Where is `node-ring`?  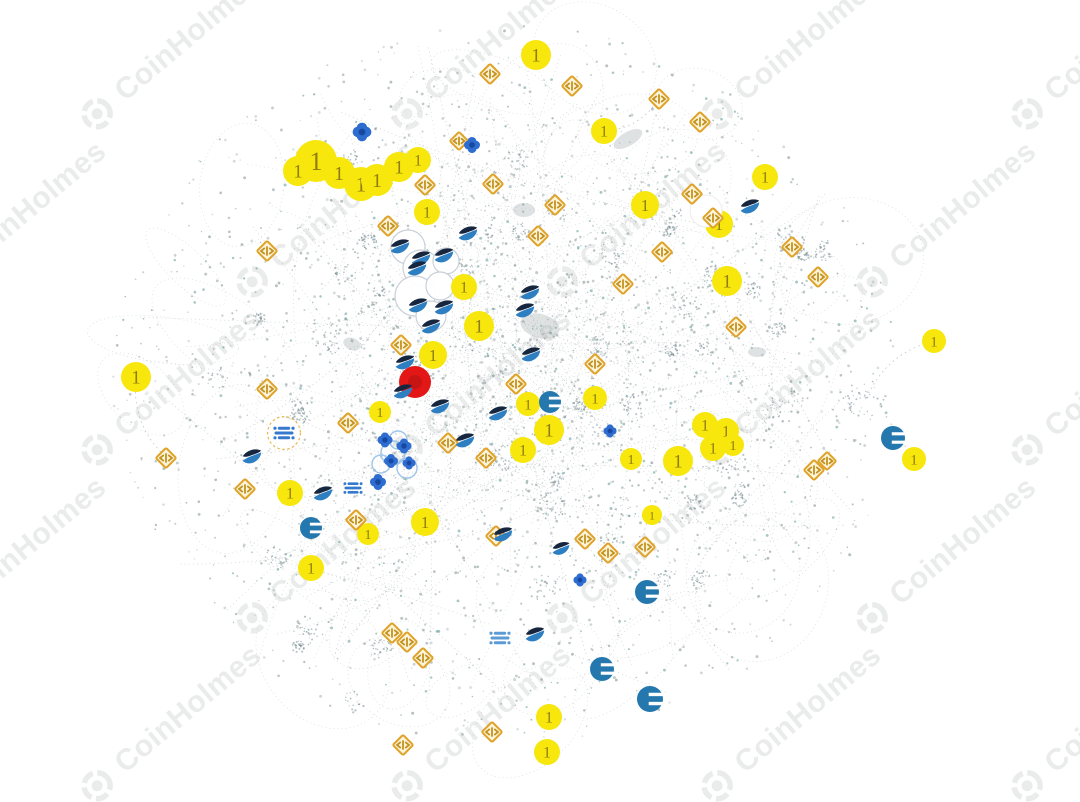
node-ring is located at coordinates (440, 286).